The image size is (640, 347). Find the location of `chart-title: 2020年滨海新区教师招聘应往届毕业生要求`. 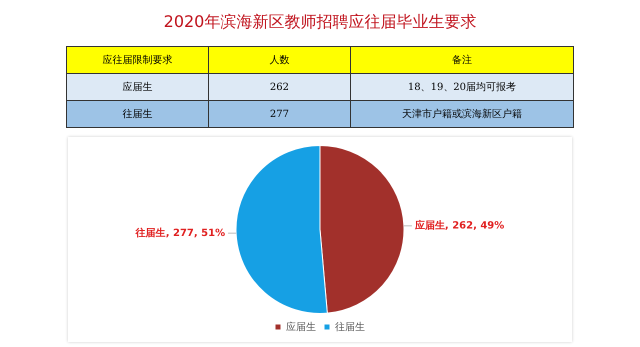

chart-title: 2020年滨海新区教师招聘应往届毕业生要求 is located at coordinates (320, 22).